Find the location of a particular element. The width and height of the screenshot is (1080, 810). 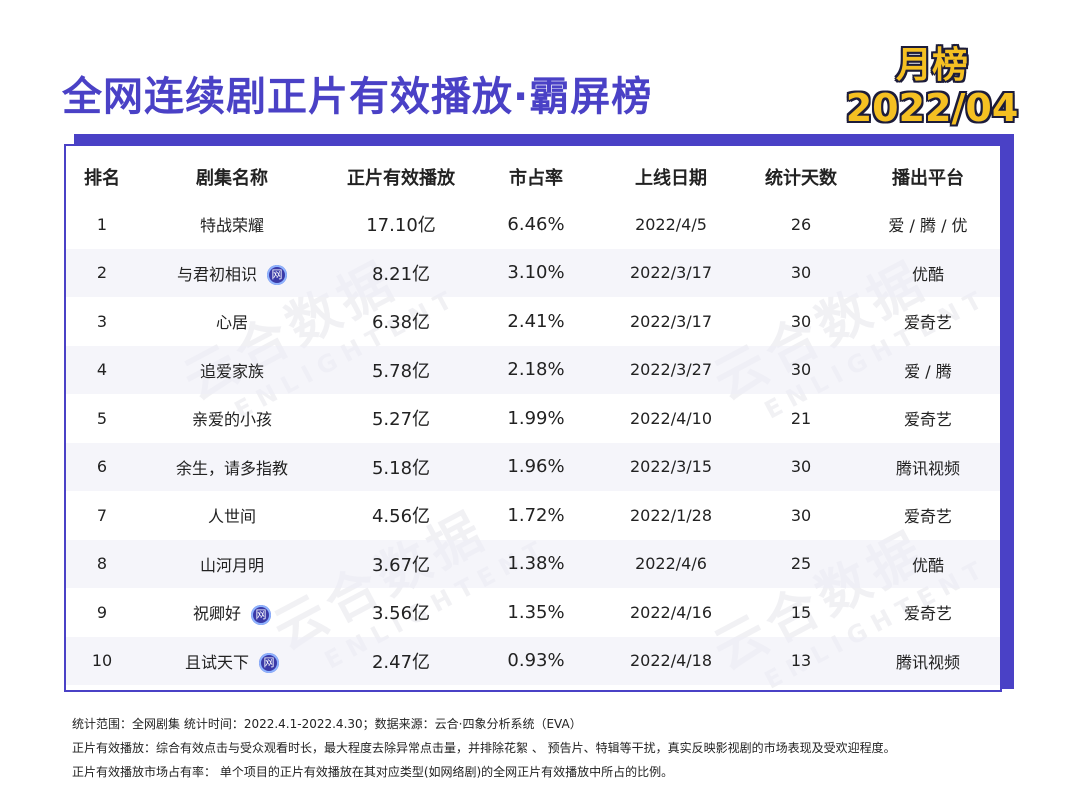

share-cell: 0.93% is located at coordinates (536, 660).